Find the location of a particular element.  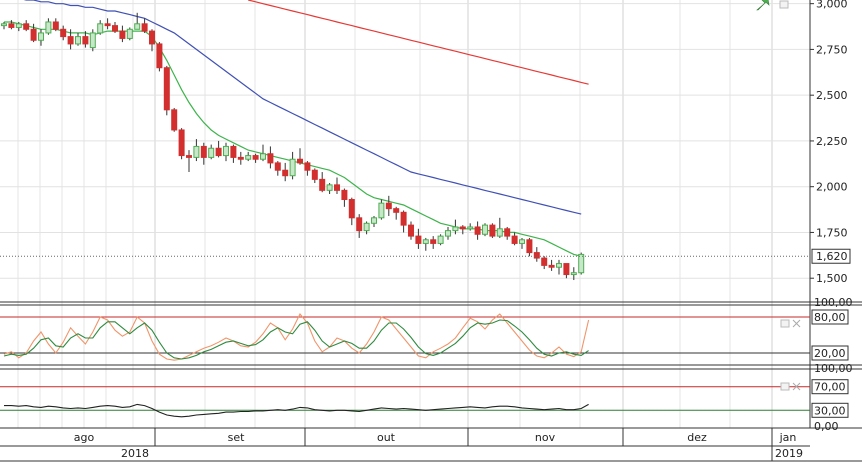

time-axis: ago set out nov dez jan 2018 2019 is located at coordinates (438, 444).